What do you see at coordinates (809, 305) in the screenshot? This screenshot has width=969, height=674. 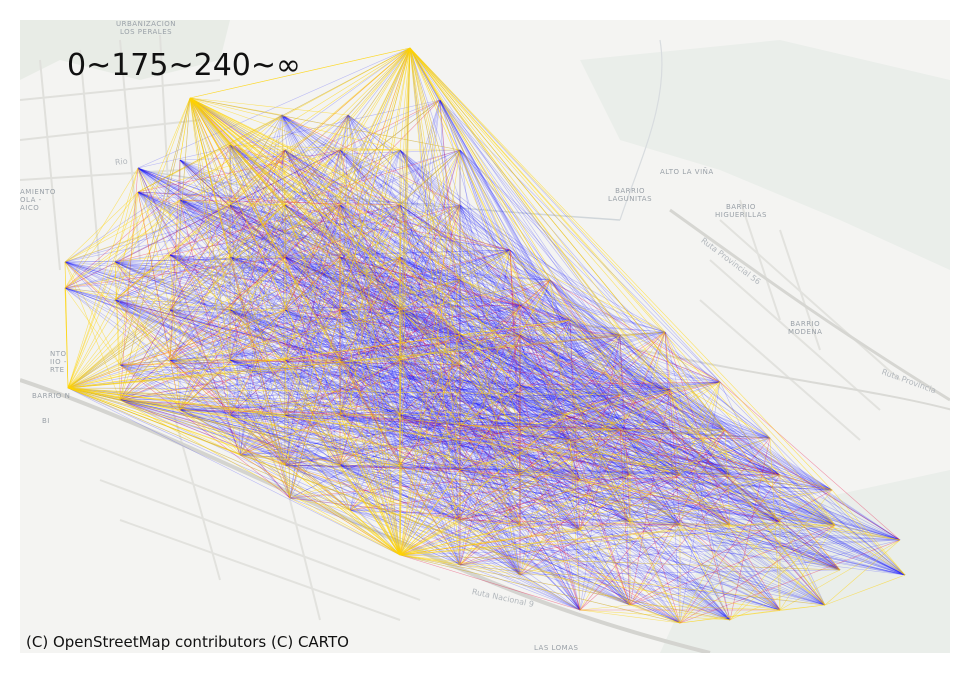 I see `main-road` at bounding box center [809, 305].